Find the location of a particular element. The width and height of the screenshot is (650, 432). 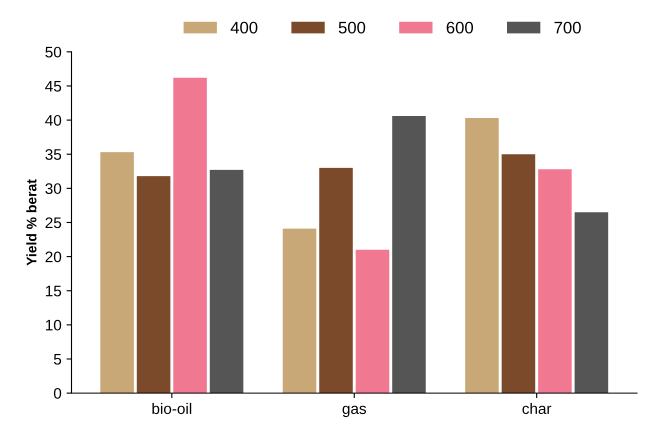

y-tick-label: 15 is located at coordinates (54, 291).